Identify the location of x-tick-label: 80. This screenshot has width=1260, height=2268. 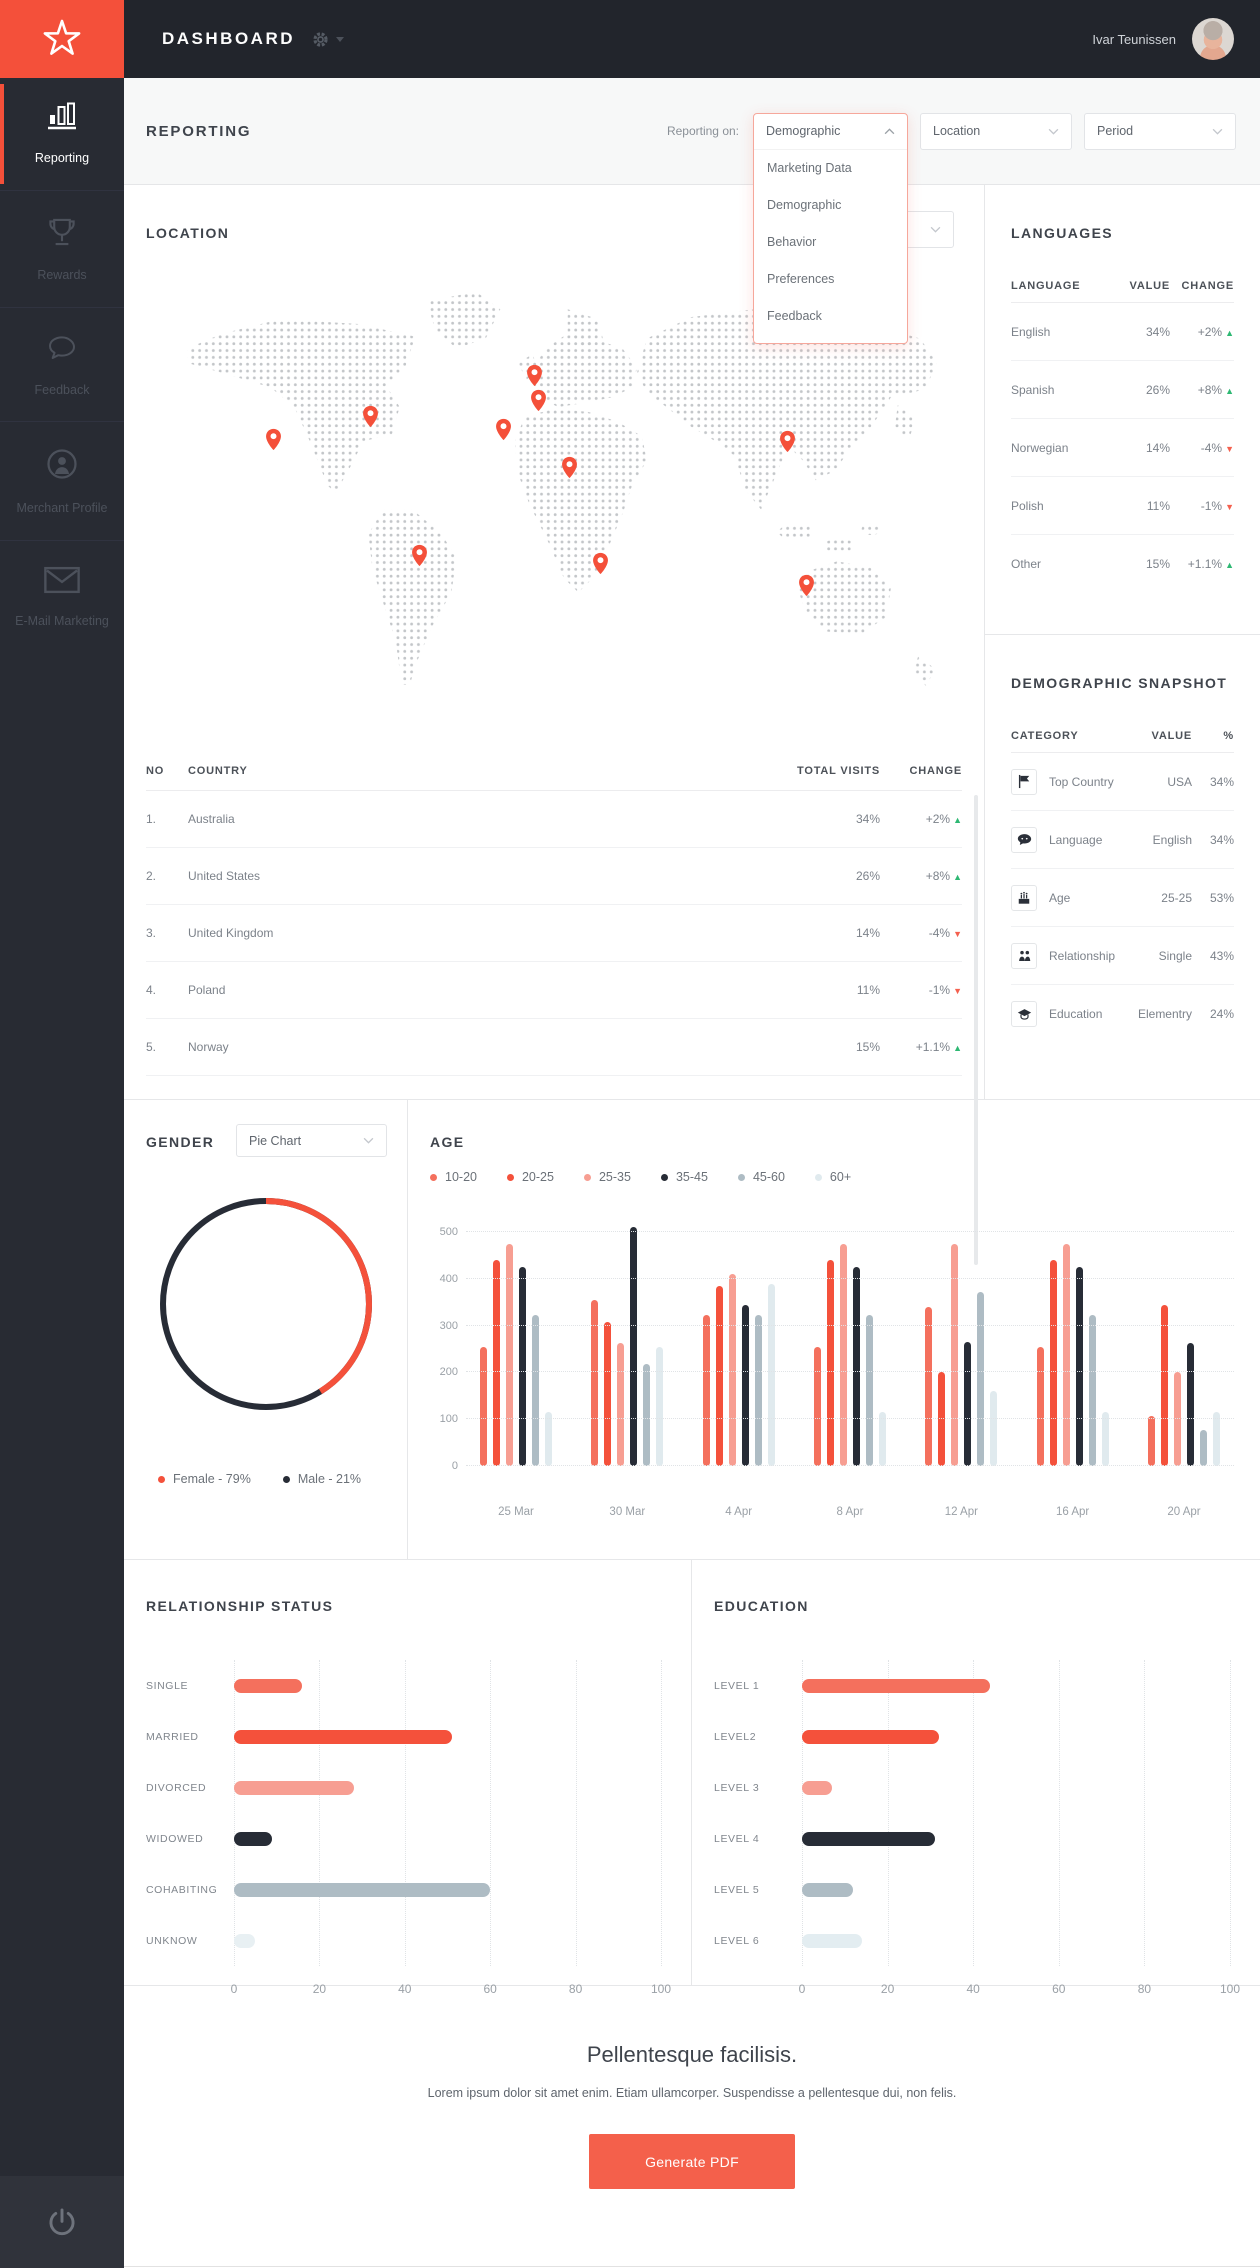
(1144, 1989).